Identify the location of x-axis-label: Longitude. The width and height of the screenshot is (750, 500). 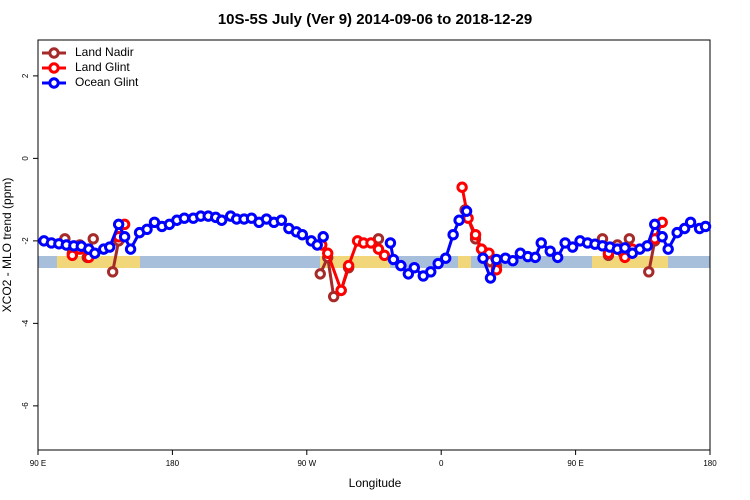
(375, 483).